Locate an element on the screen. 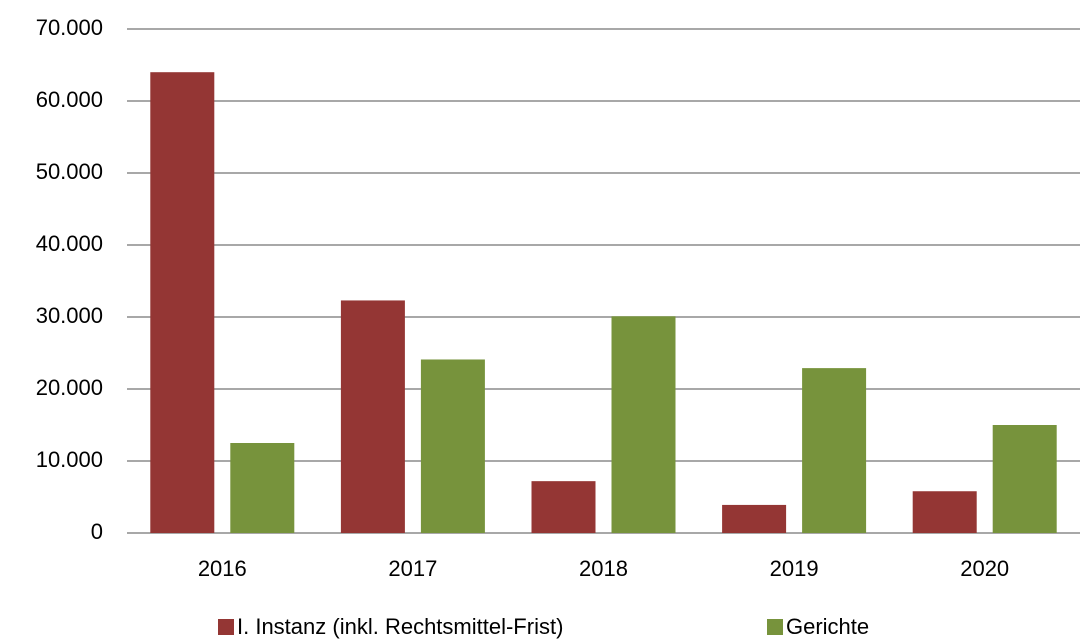 This screenshot has height=643, width=1082. y-tick-label: 20.000 is located at coordinates (69, 387).